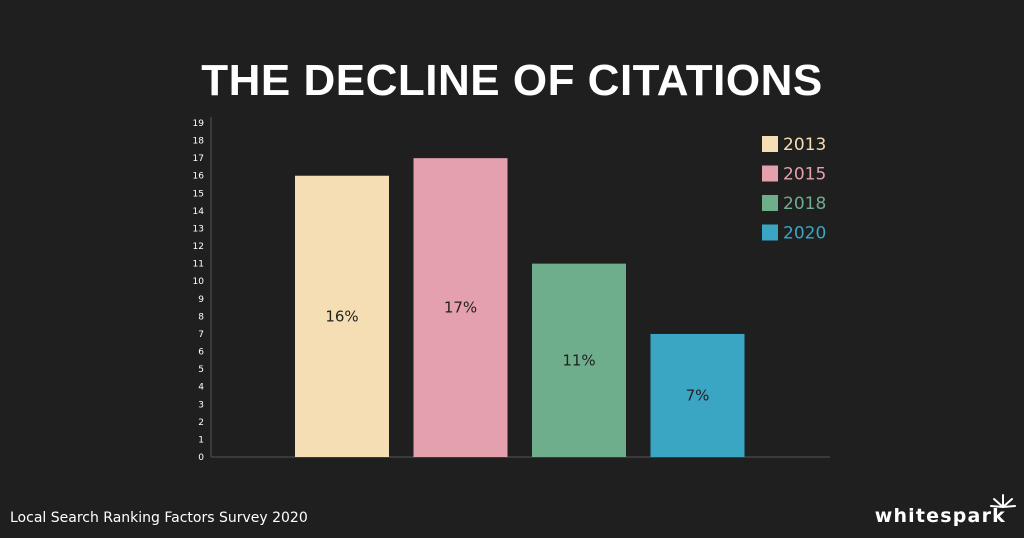 The width and height of the screenshot is (1024, 538). What do you see at coordinates (198, 194) in the screenshot?
I see `y-tick-label: 15` at bounding box center [198, 194].